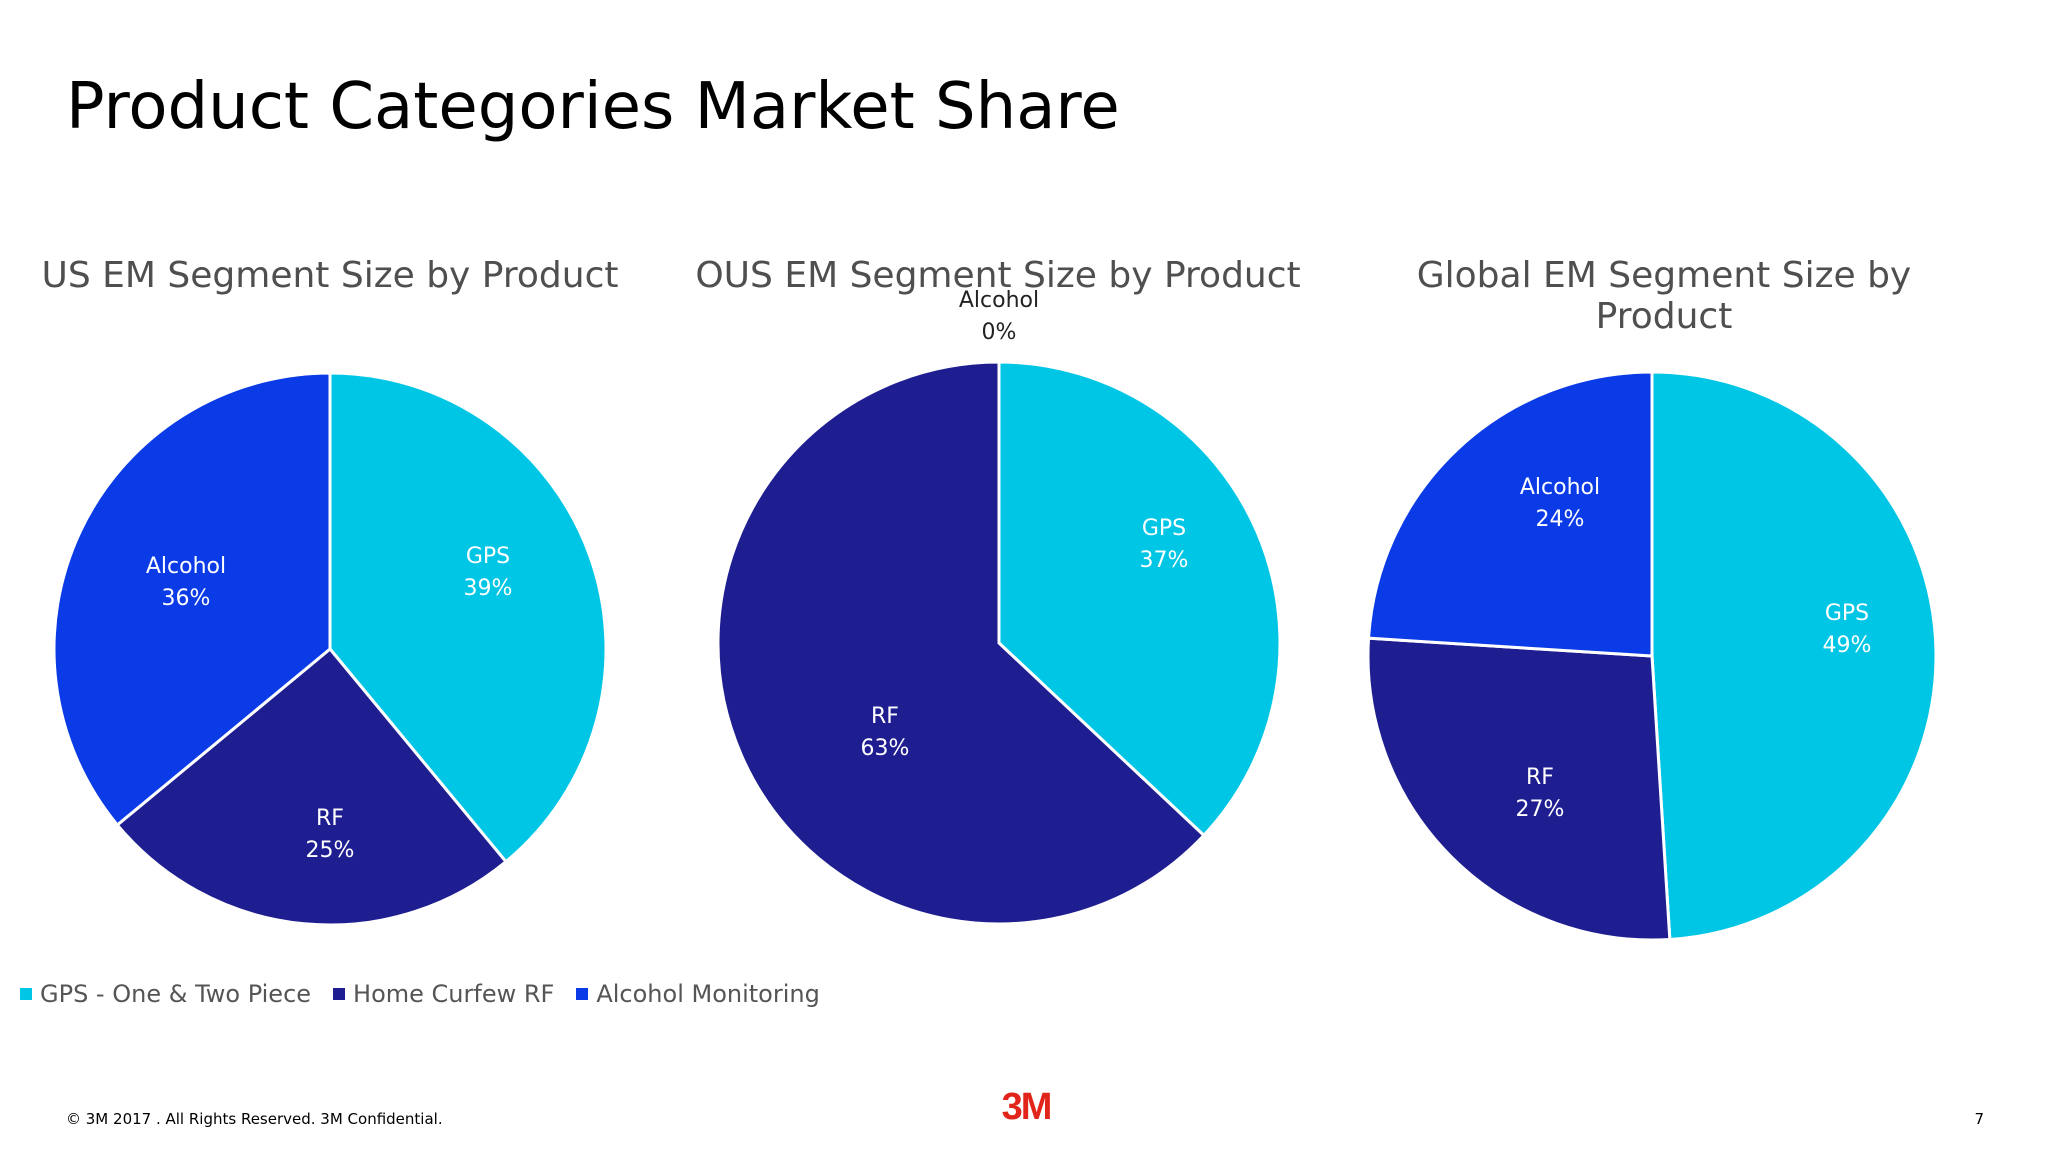  I want to click on us-slice-rf, so click(312, 786).